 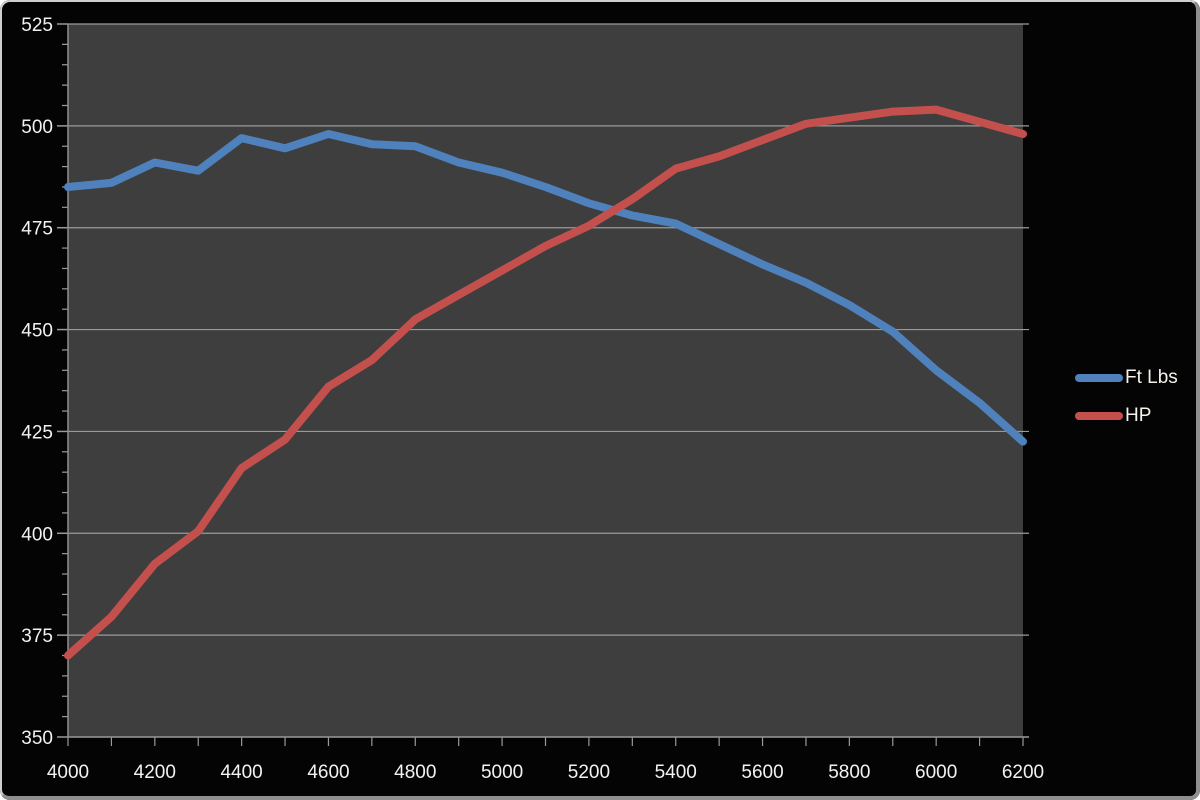 I want to click on chart-legend: Ft Lbs HP, so click(x=1126, y=404).